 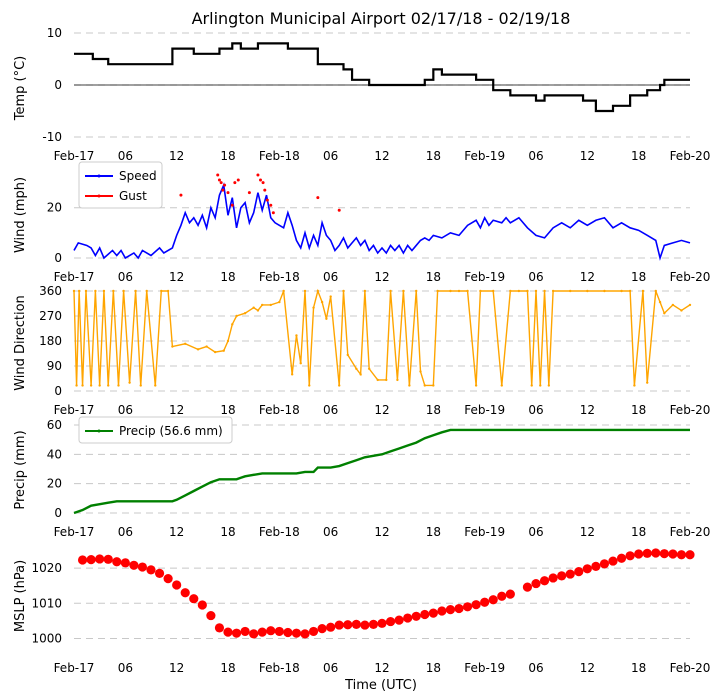 I want to click on y-tick-label: 10, so click(x=54, y=33).